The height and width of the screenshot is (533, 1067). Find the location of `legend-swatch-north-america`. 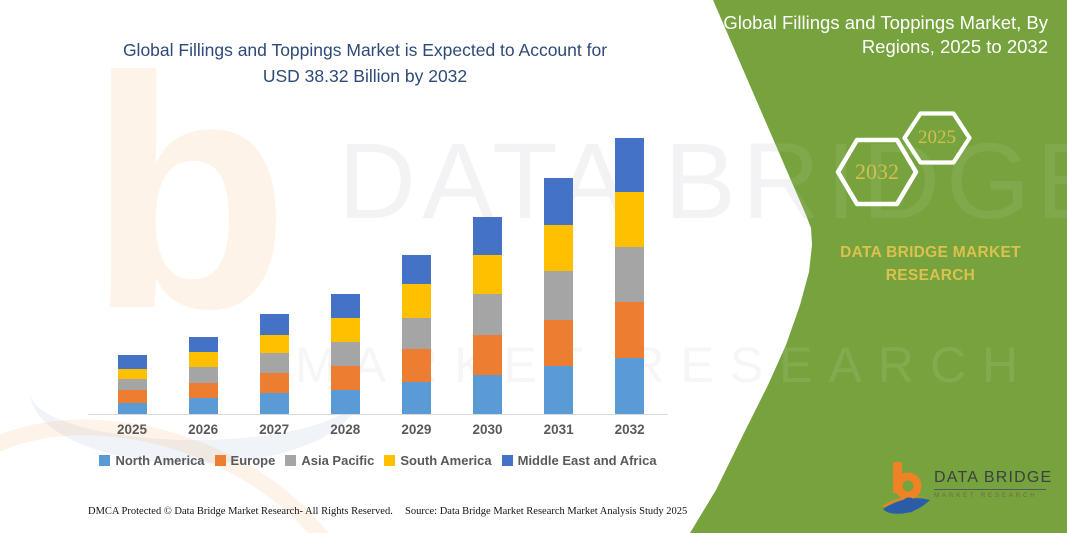

legend-swatch-north-america is located at coordinates (105, 460).